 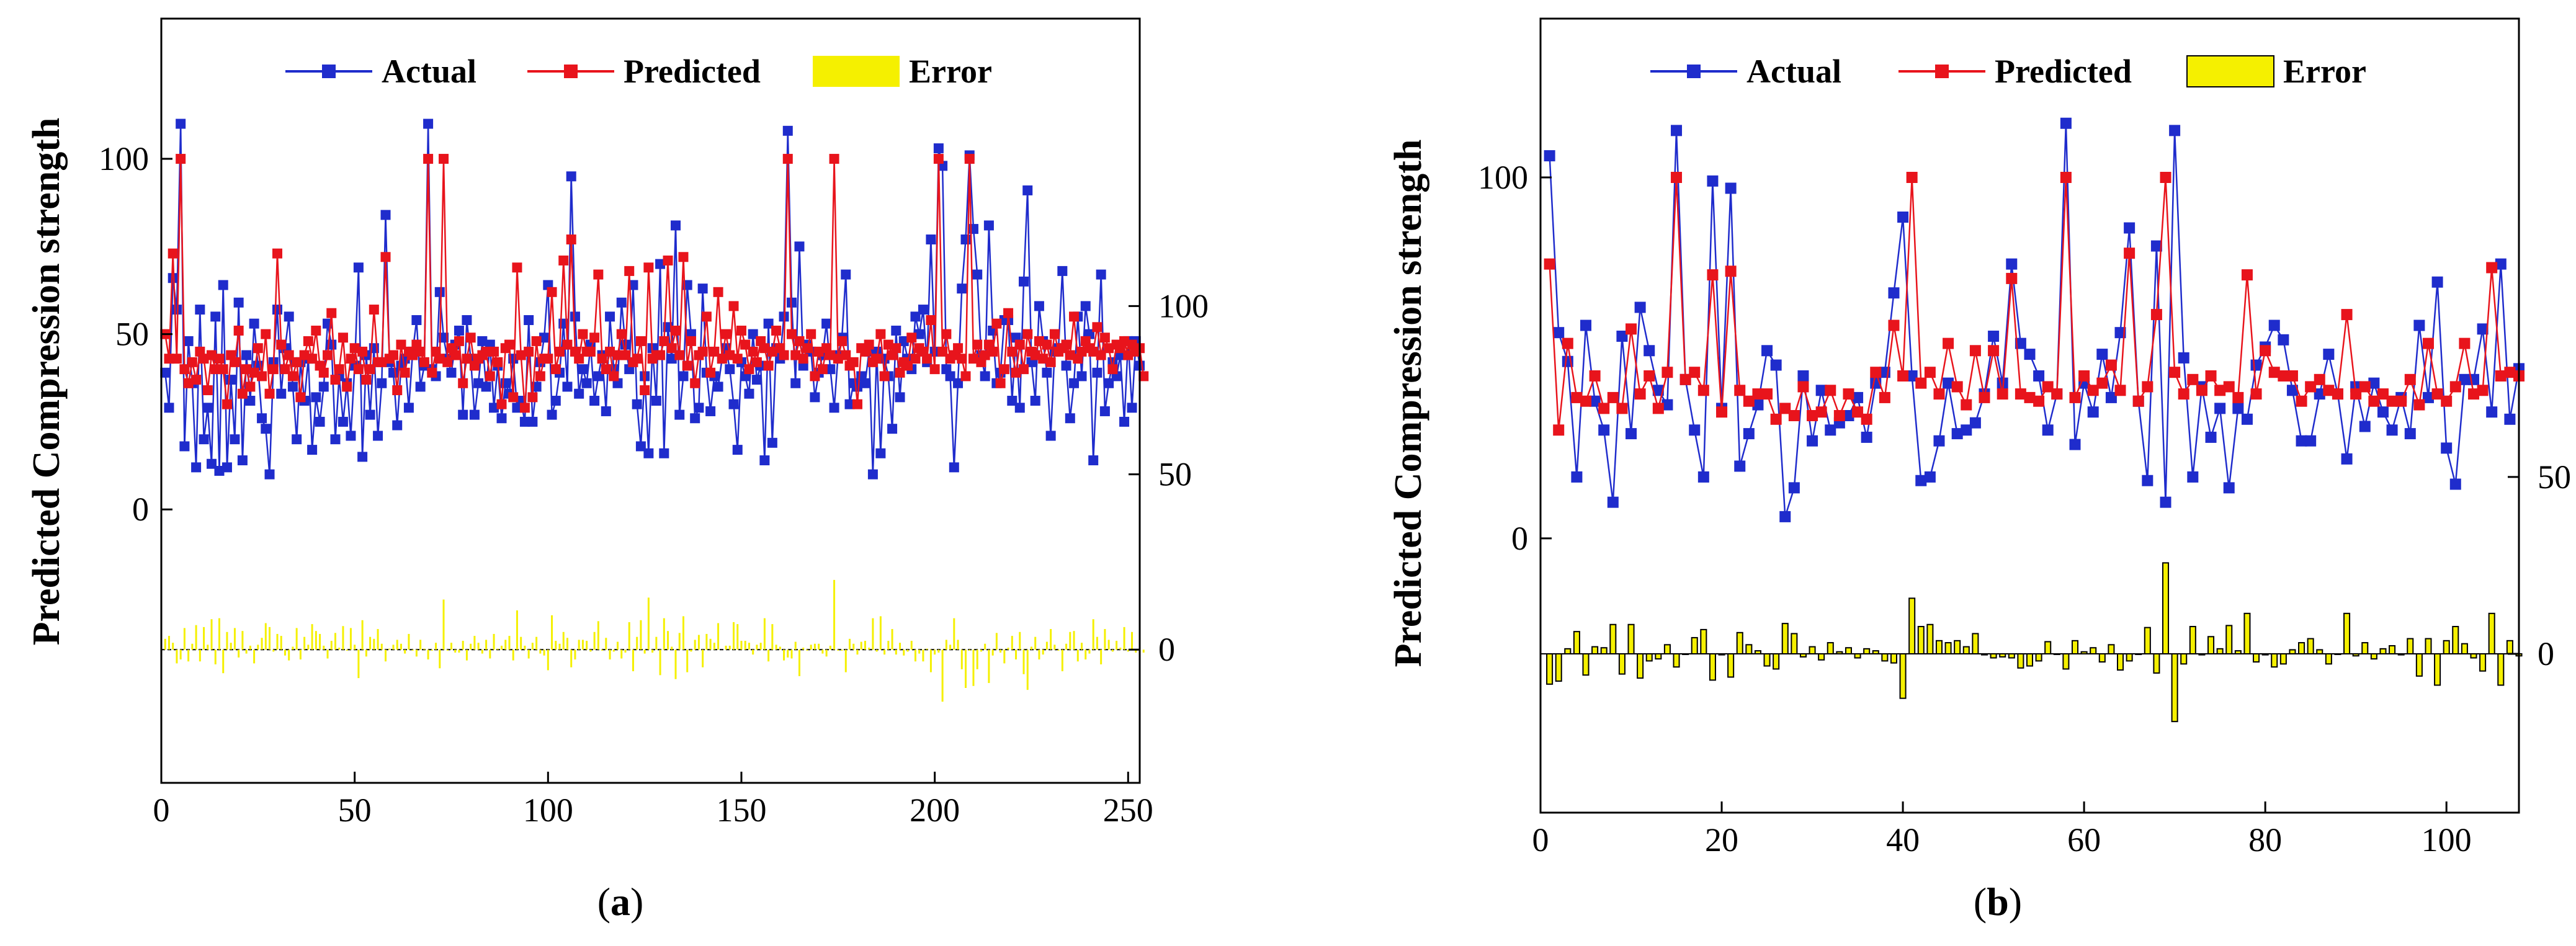 What do you see at coordinates (2554, 477) in the screenshot?
I see `right-y-tick-label: 50` at bounding box center [2554, 477].